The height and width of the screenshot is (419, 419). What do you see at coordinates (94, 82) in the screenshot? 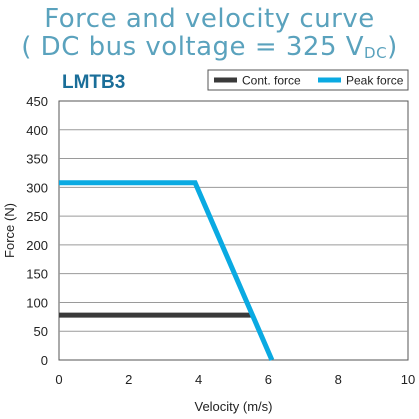
I see `model-label: LMTB3` at bounding box center [94, 82].